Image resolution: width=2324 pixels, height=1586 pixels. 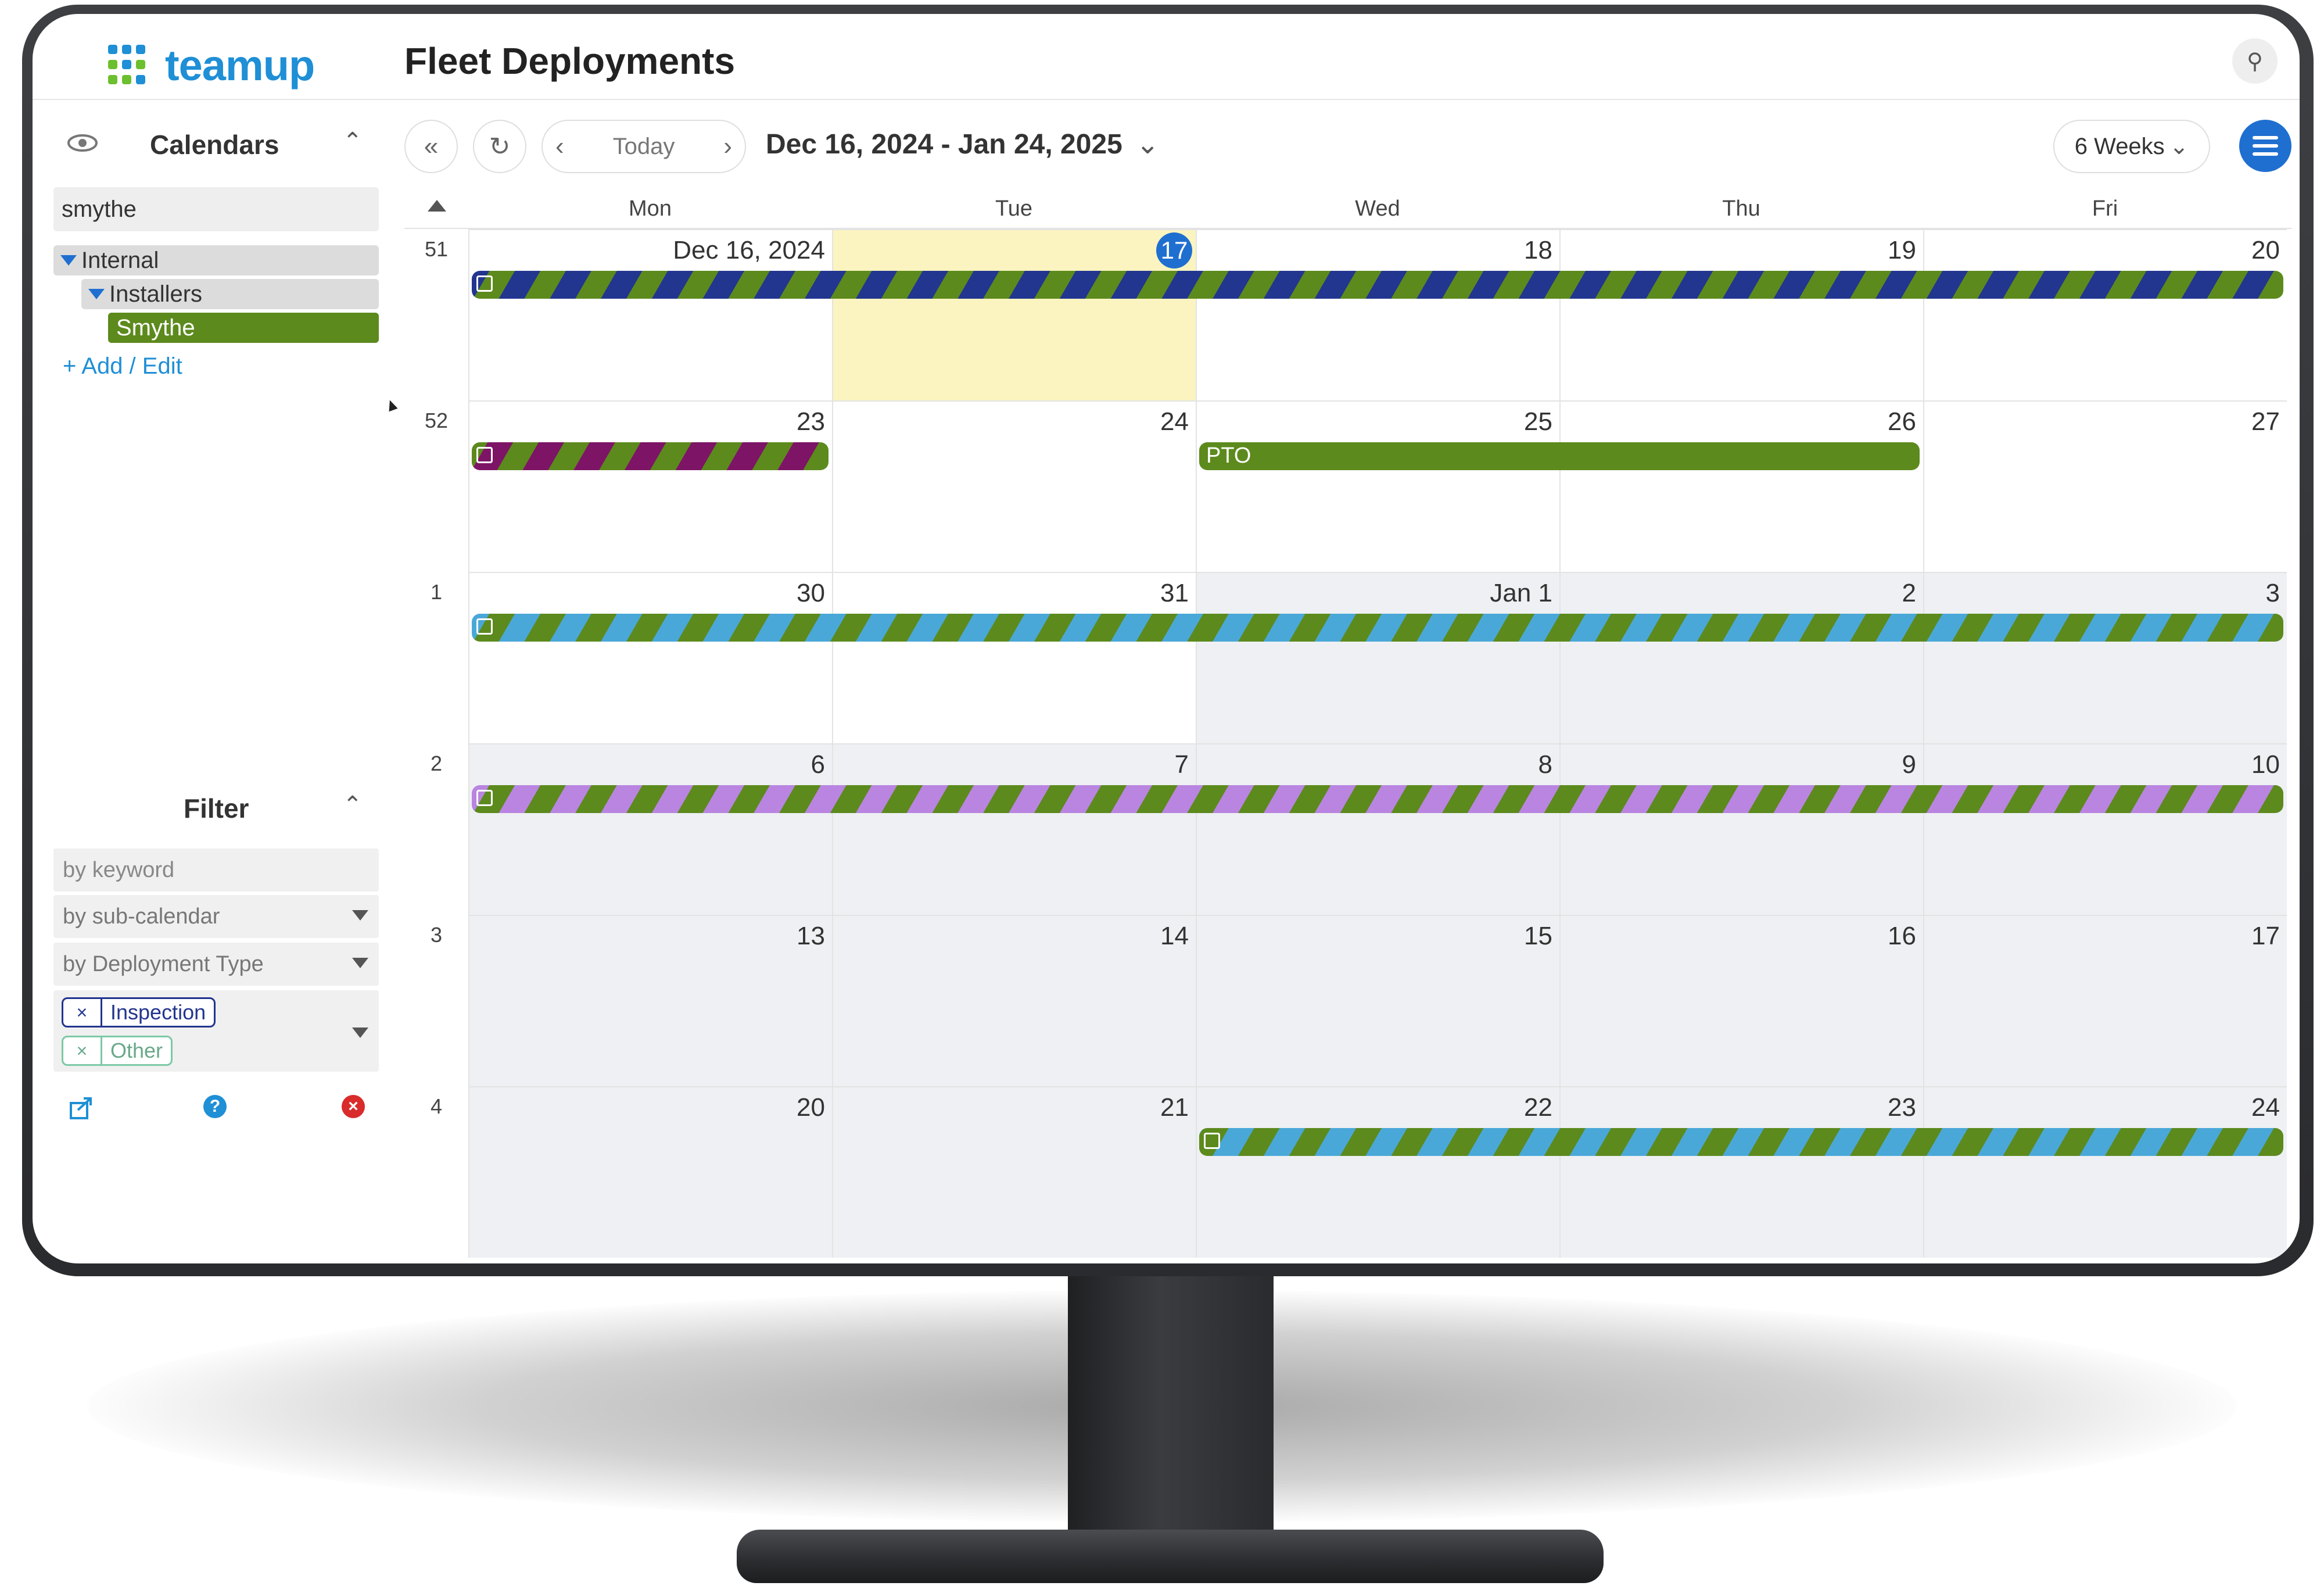 I want to click on menu-button, so click(x=2265, y=146).